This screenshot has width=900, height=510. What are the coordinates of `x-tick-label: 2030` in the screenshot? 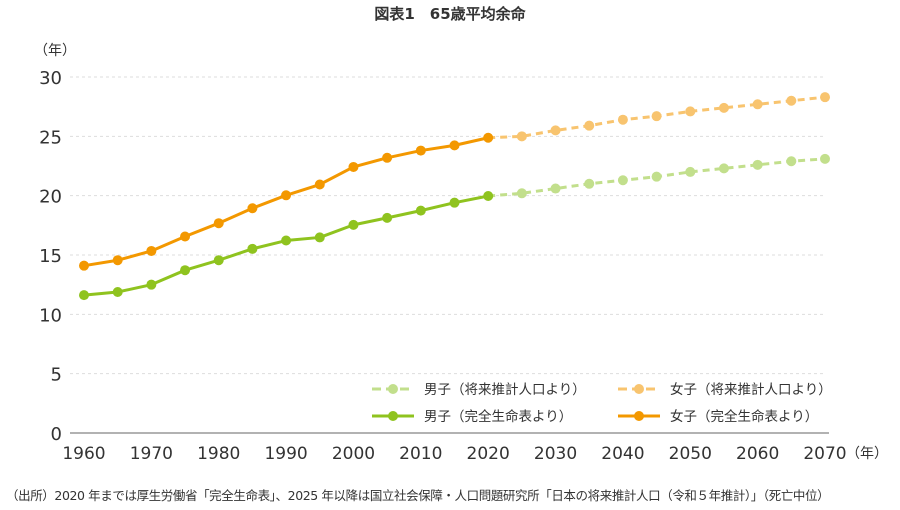 It's located at (555, 454).